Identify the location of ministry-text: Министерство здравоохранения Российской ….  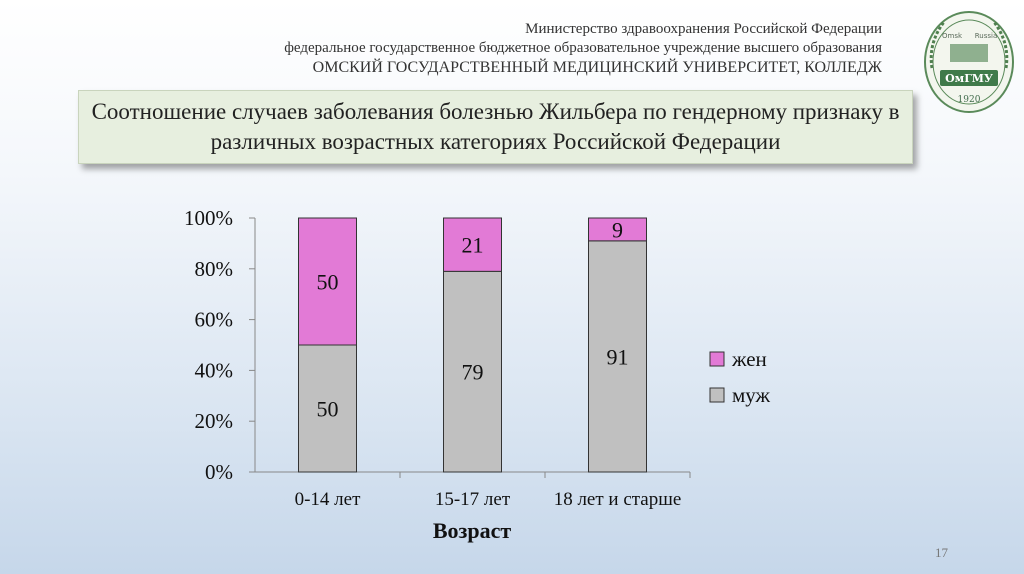
(703, 29).